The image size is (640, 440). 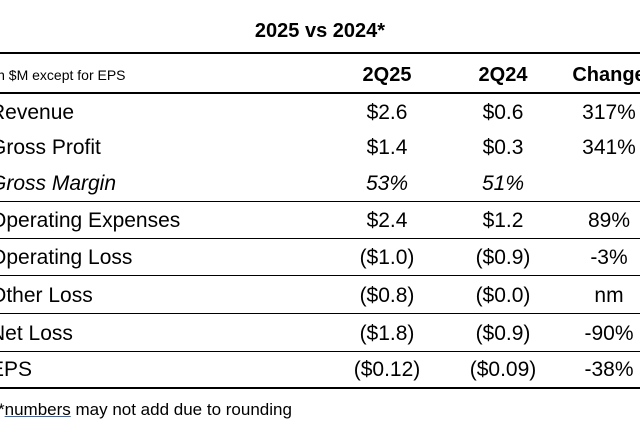 I want to click on row-value-change: -38%, so click(x=609, y=369).